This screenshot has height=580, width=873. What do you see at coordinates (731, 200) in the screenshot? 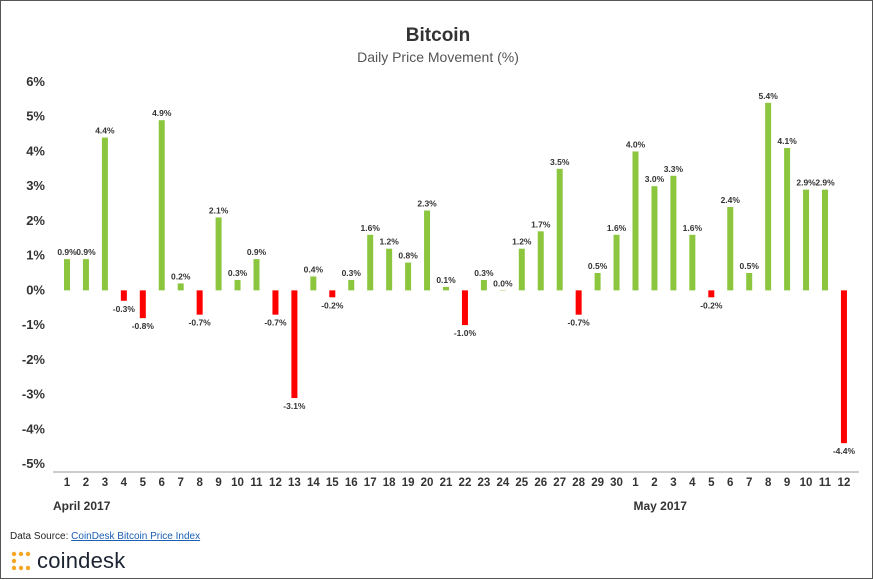
I see `data-label: 2.4%` at bounding box center [731, 200].